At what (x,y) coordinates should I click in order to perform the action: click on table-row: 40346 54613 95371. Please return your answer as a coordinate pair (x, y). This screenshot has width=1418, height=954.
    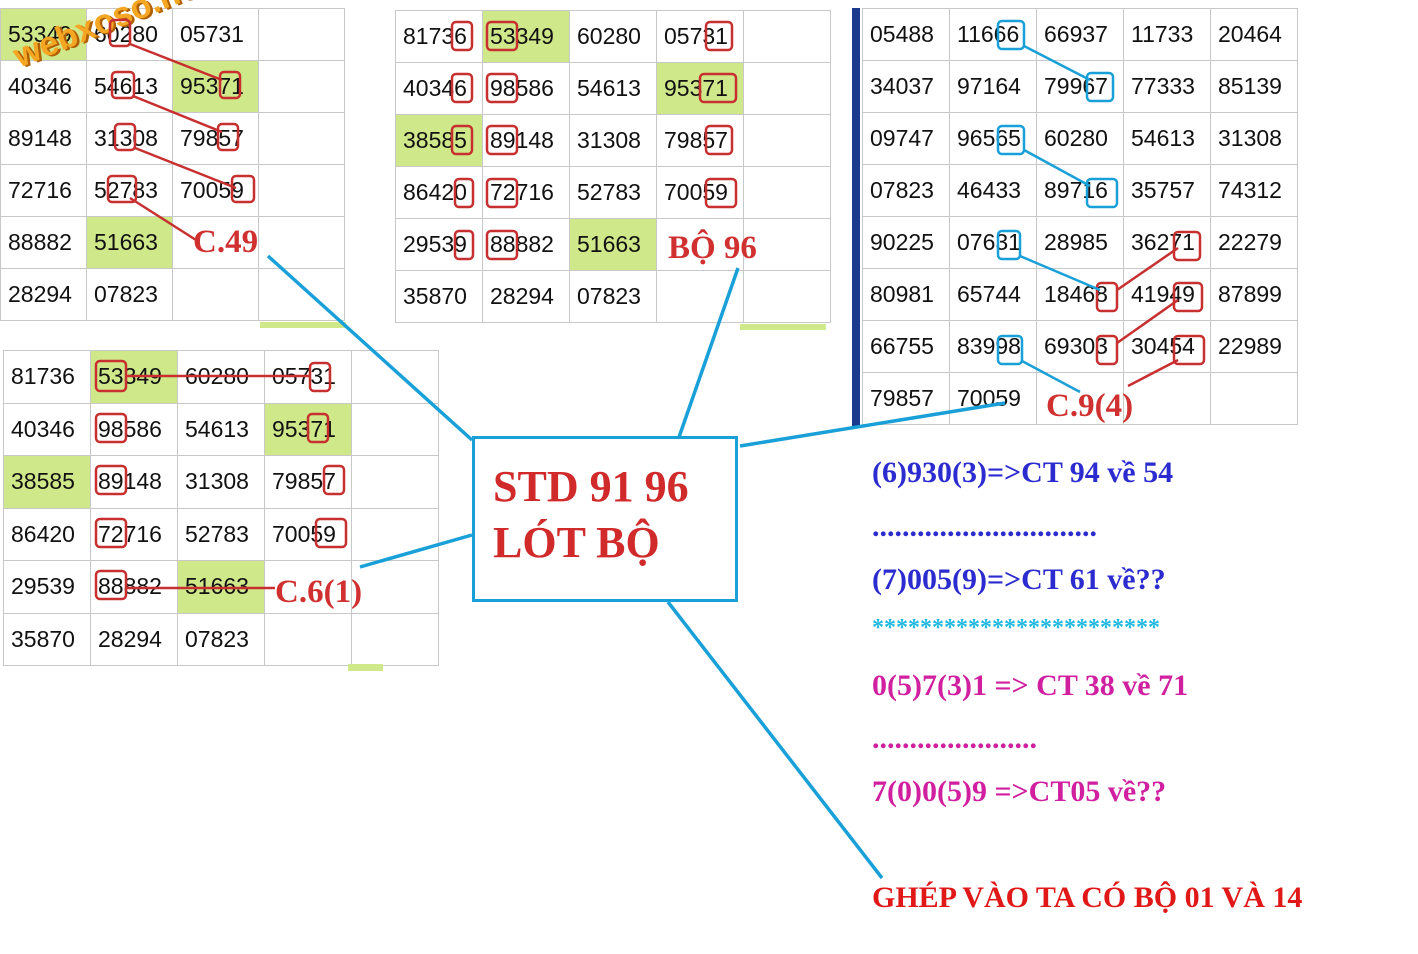
    Looking at the image, I should click on (172, 86).